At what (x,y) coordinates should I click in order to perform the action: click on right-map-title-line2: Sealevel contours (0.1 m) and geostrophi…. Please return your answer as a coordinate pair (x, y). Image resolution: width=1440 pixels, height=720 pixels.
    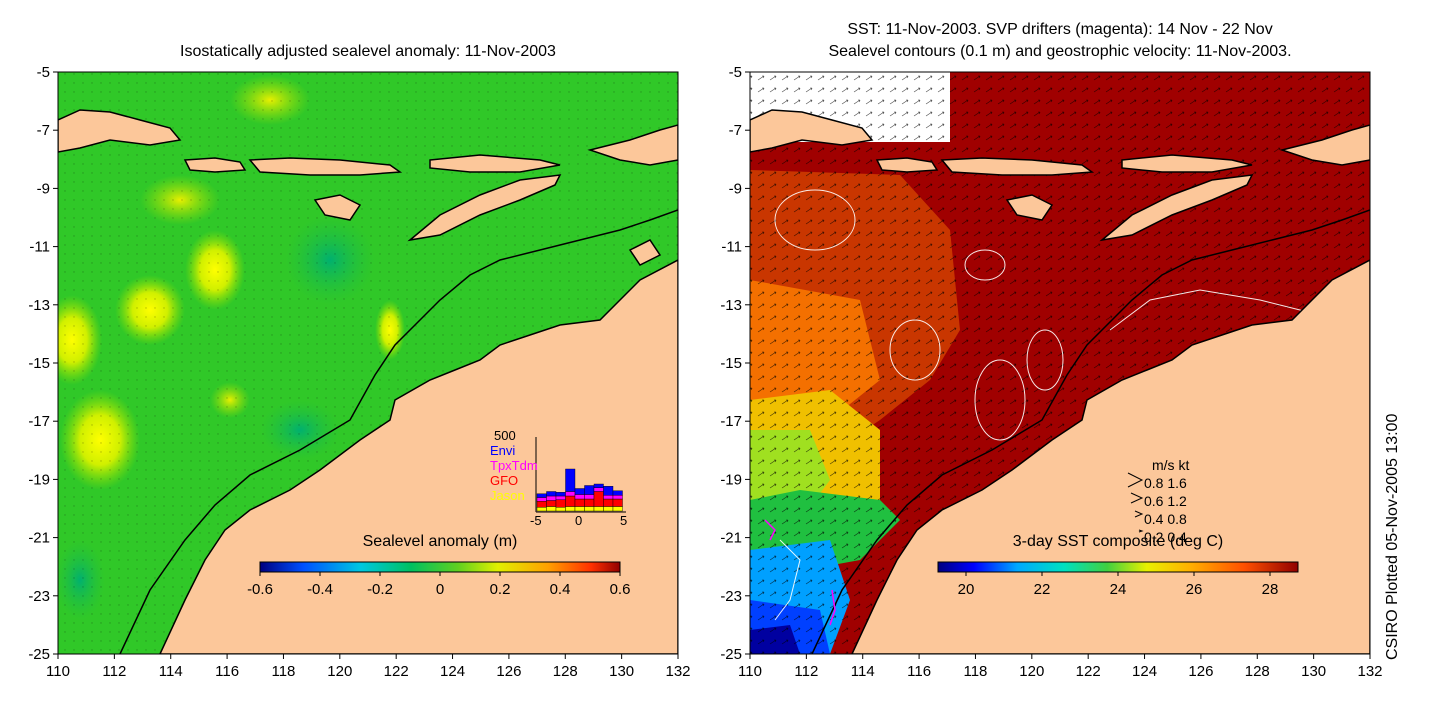
    Looking at the image, I should click on (1060, 51).